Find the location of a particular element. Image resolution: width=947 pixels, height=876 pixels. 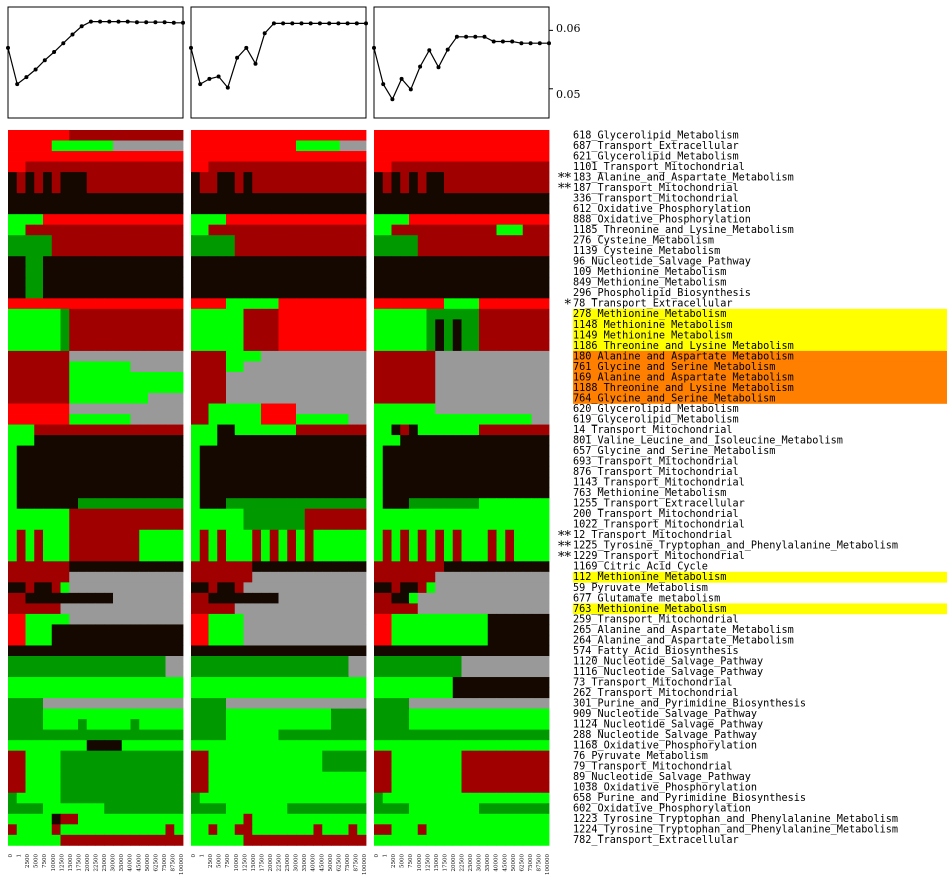

row-label: 59_Pyruvate_Metabolism is located at coordinates (640, 588).